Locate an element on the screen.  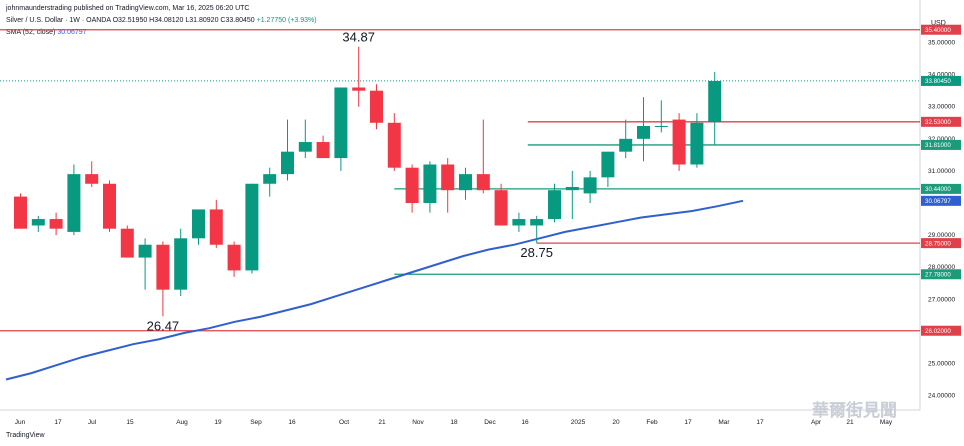
y-tick-label: 35.00000 is located at coordinates (941, 43).